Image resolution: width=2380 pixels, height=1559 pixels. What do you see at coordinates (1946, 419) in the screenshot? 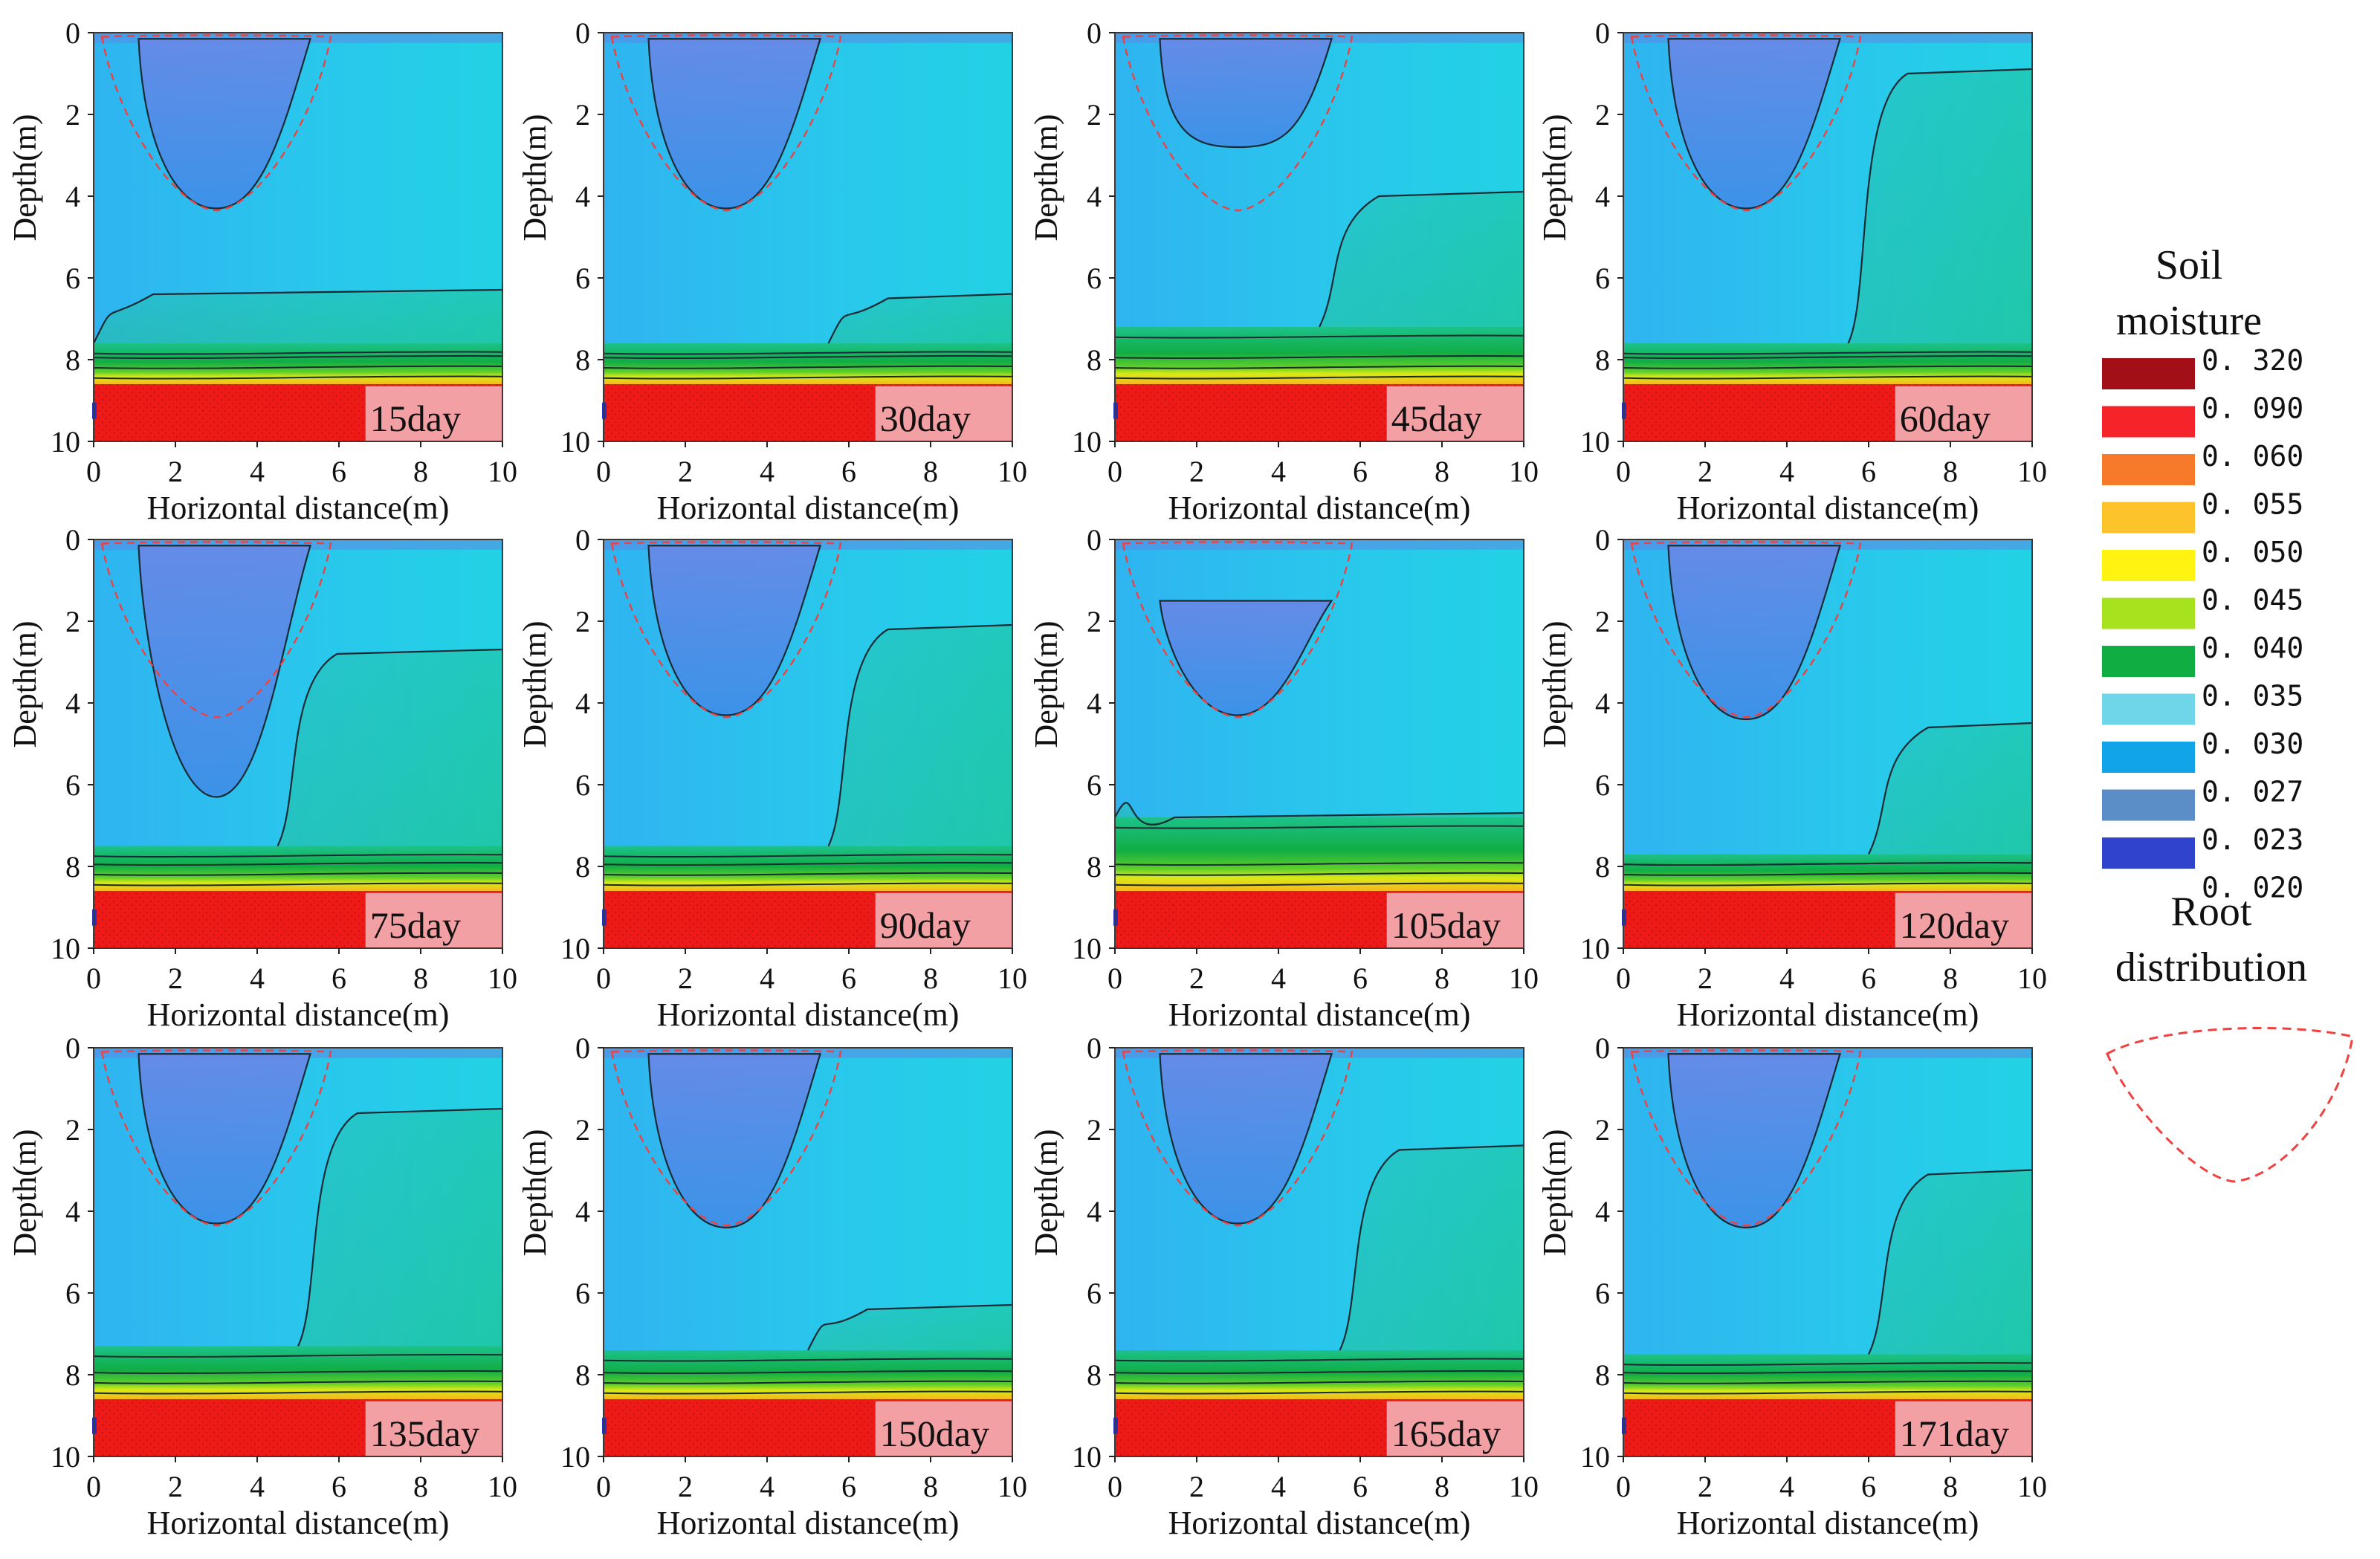
I see `day-label: 60day` at bounding box center [1946, 419].